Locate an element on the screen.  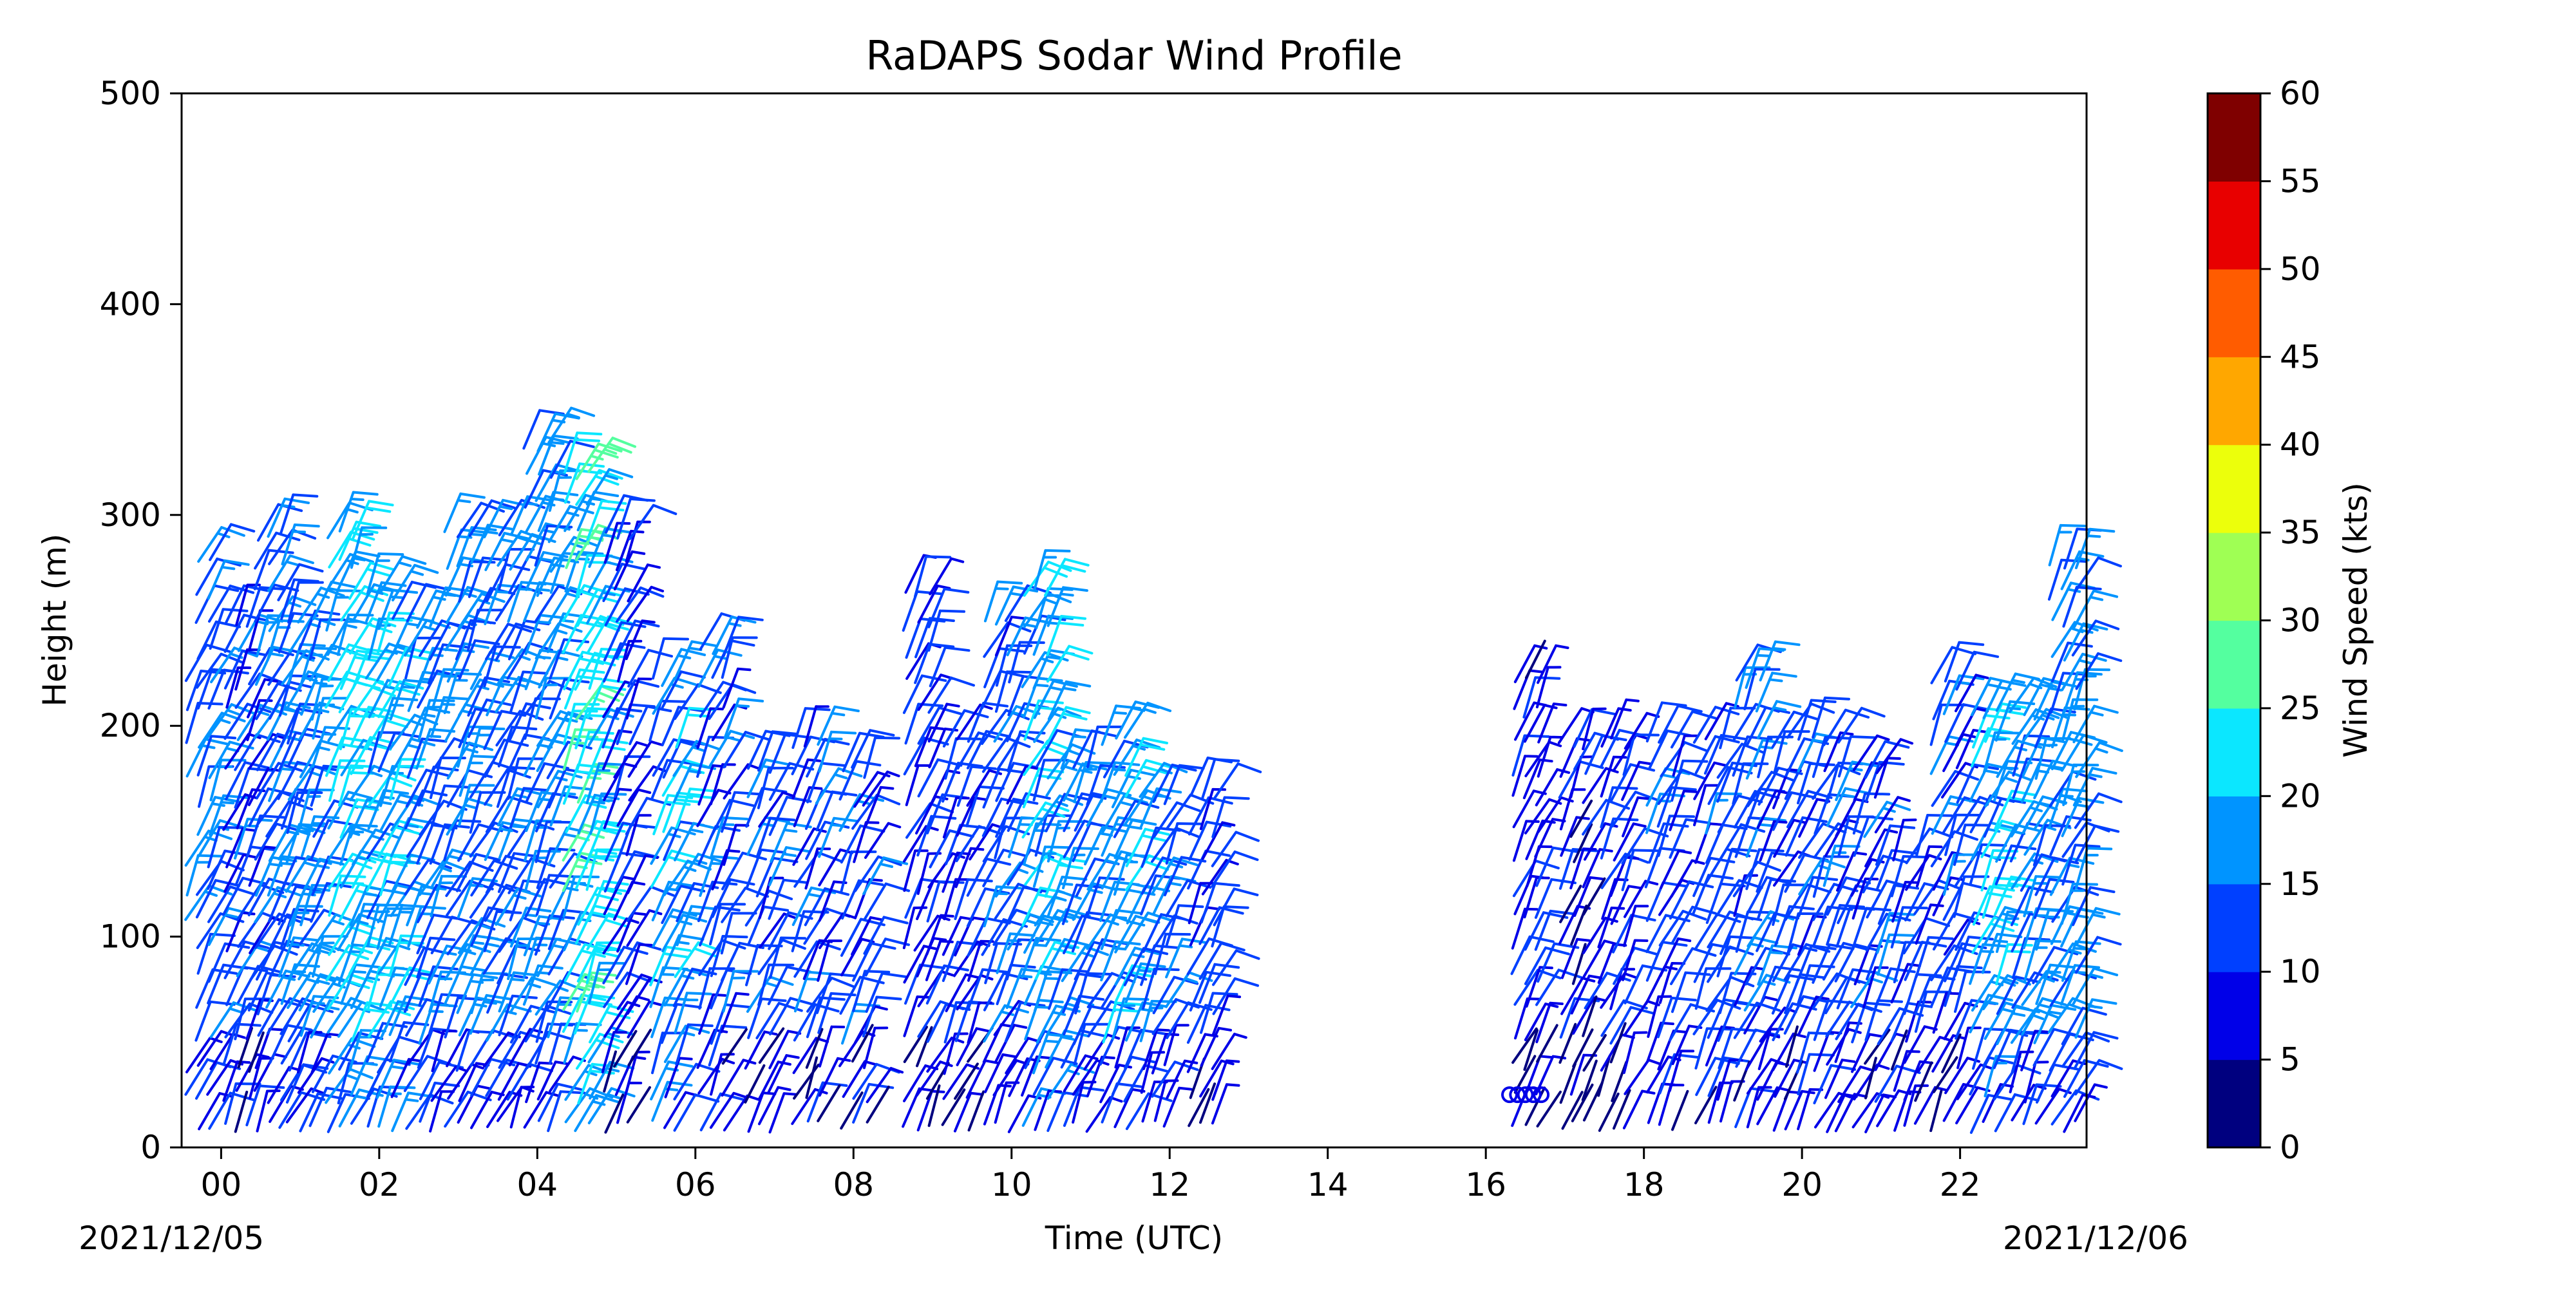
colorbar-tick-label: 50 is located at coordinates (2300, 269).